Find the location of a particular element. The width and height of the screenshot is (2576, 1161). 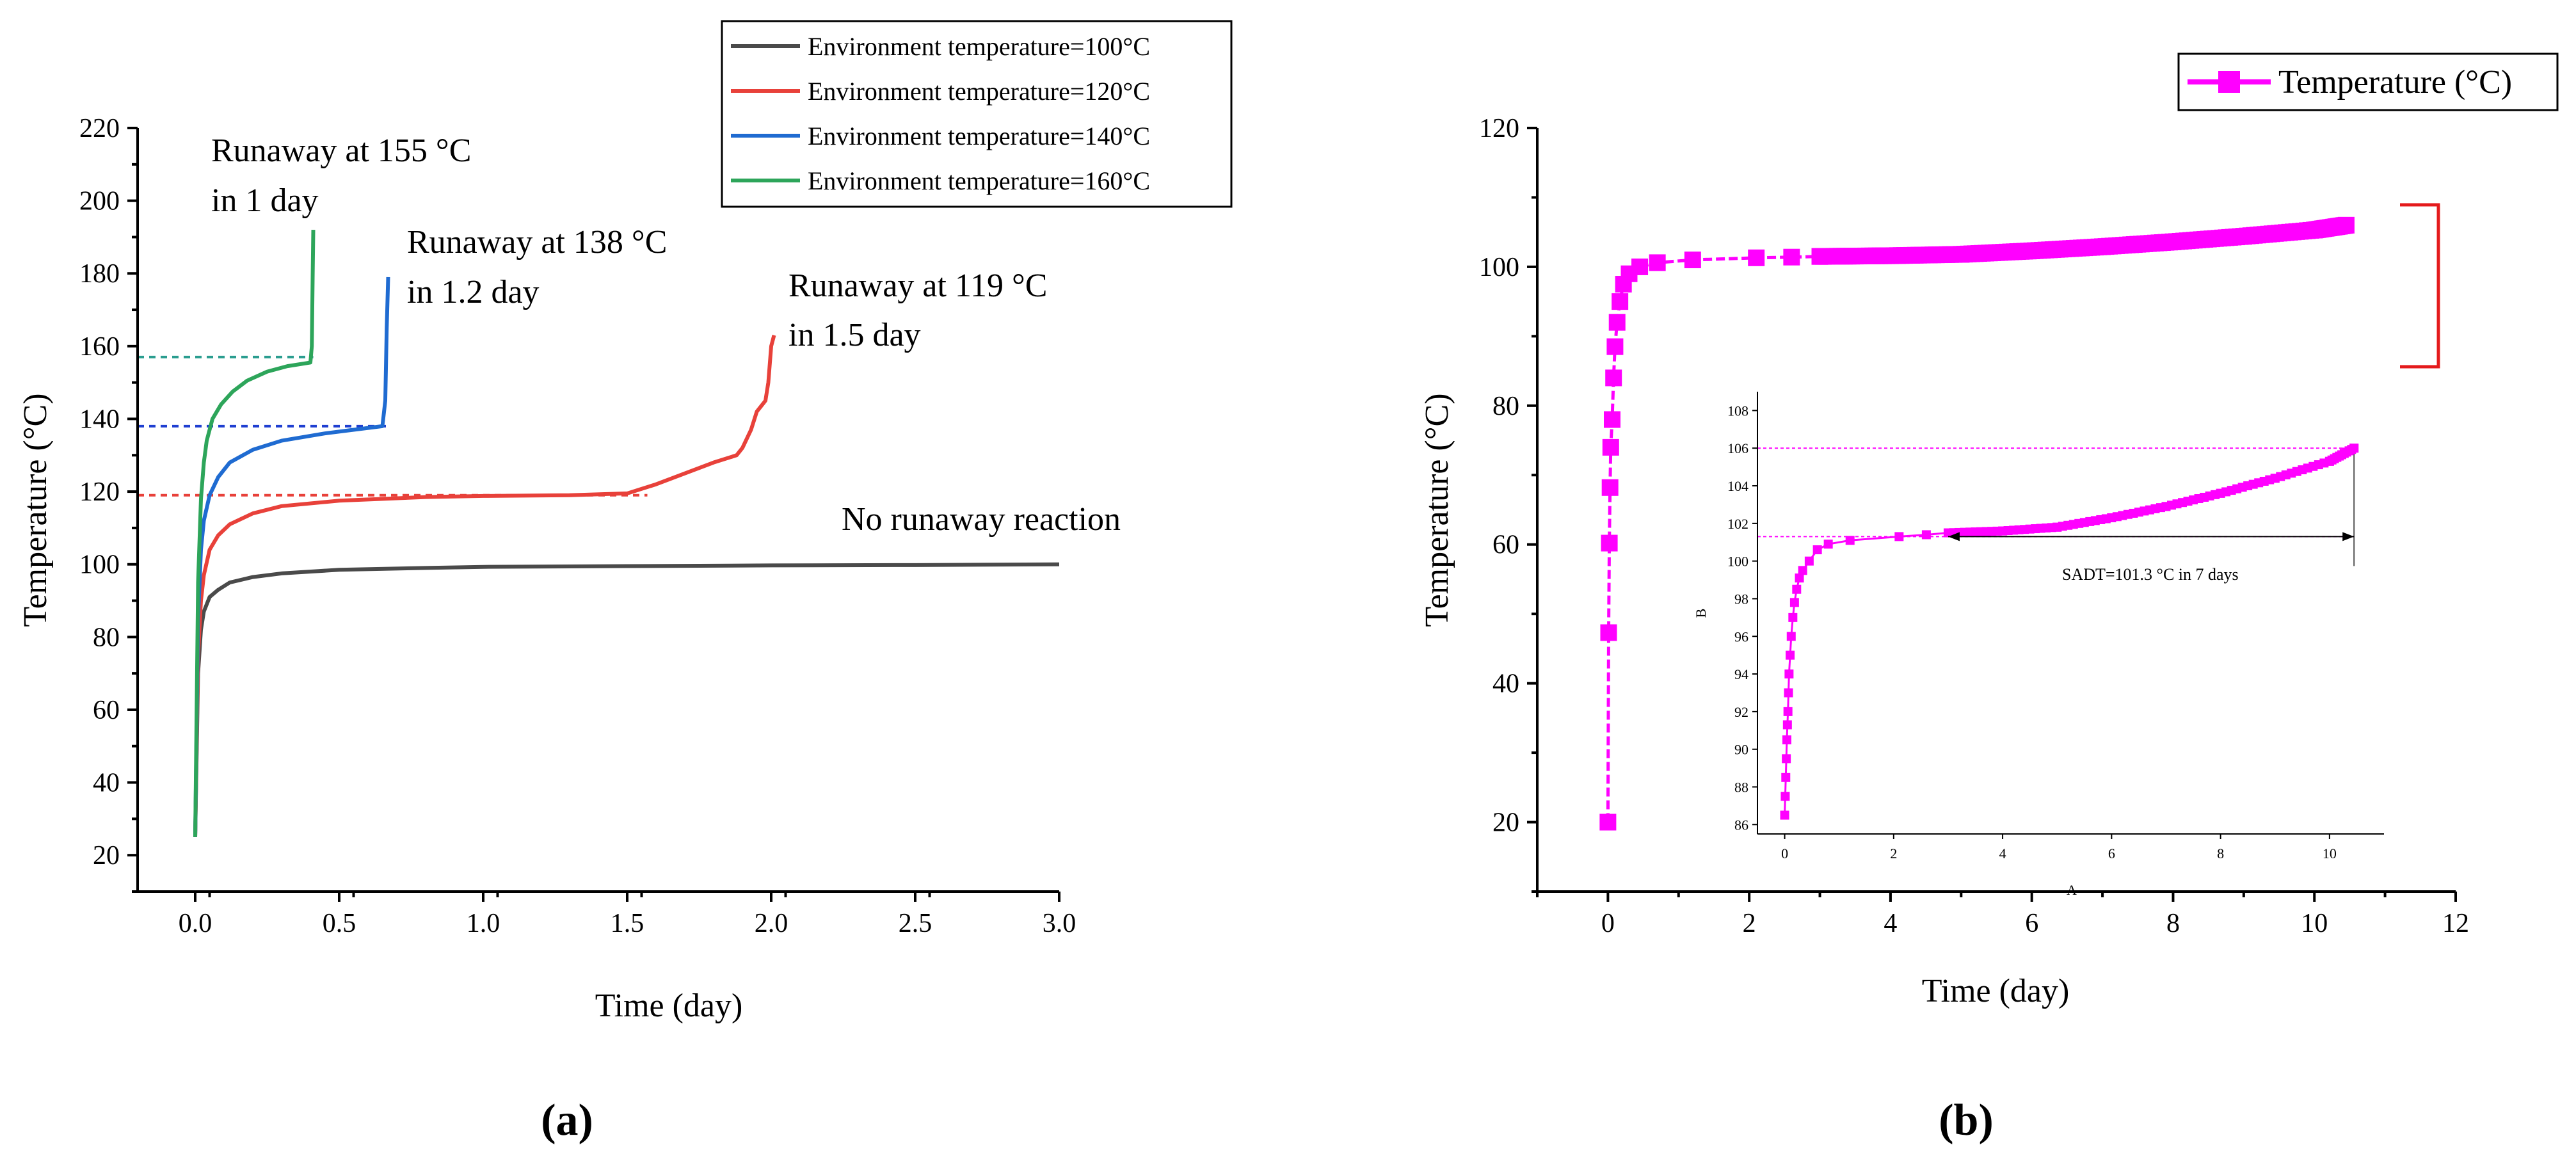

panel-b-y-tick-label: 120 is located at coordinates (1499, 128).